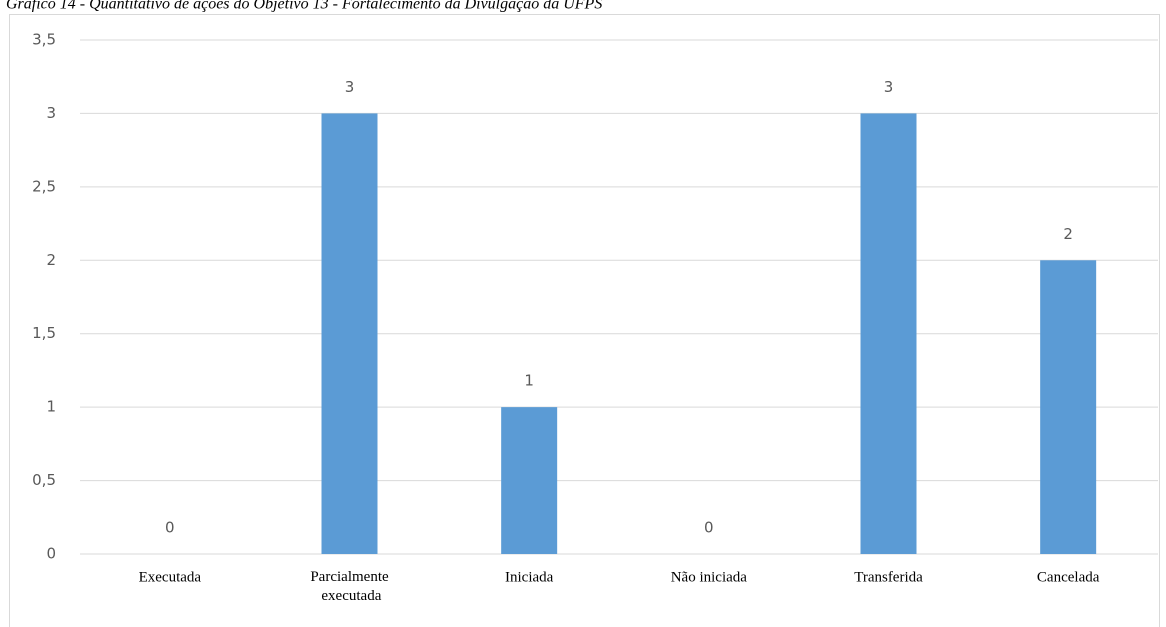 Image resolution: width=1166 pixels, height=627 pixels. I want to click on y-tick-label: 0, so click(51, 554).